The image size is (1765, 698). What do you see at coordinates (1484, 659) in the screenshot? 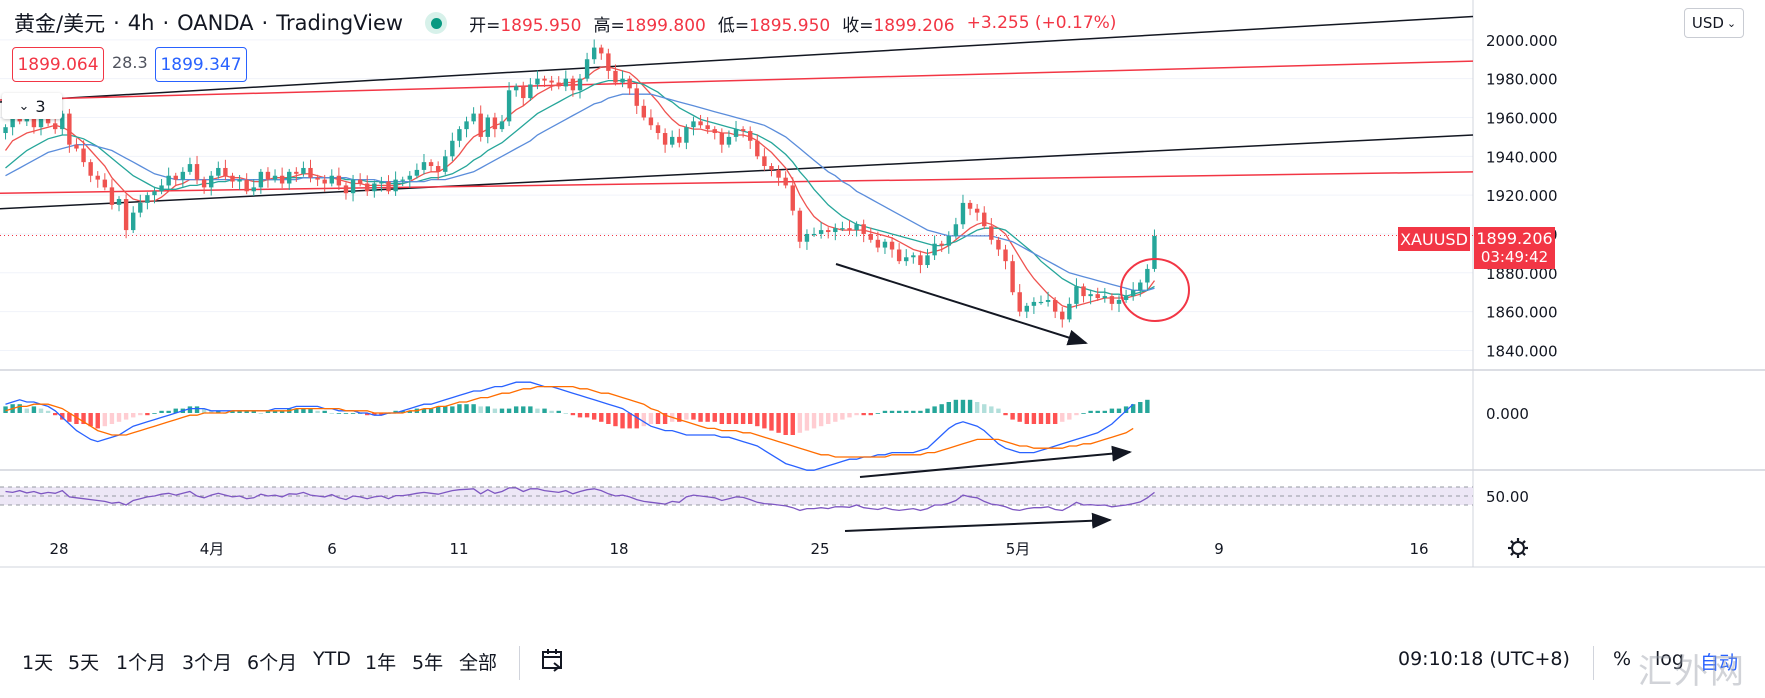
I see `clock-timezone: 09:10:18 (UTC+8)` at bounding box center [1484, 659].